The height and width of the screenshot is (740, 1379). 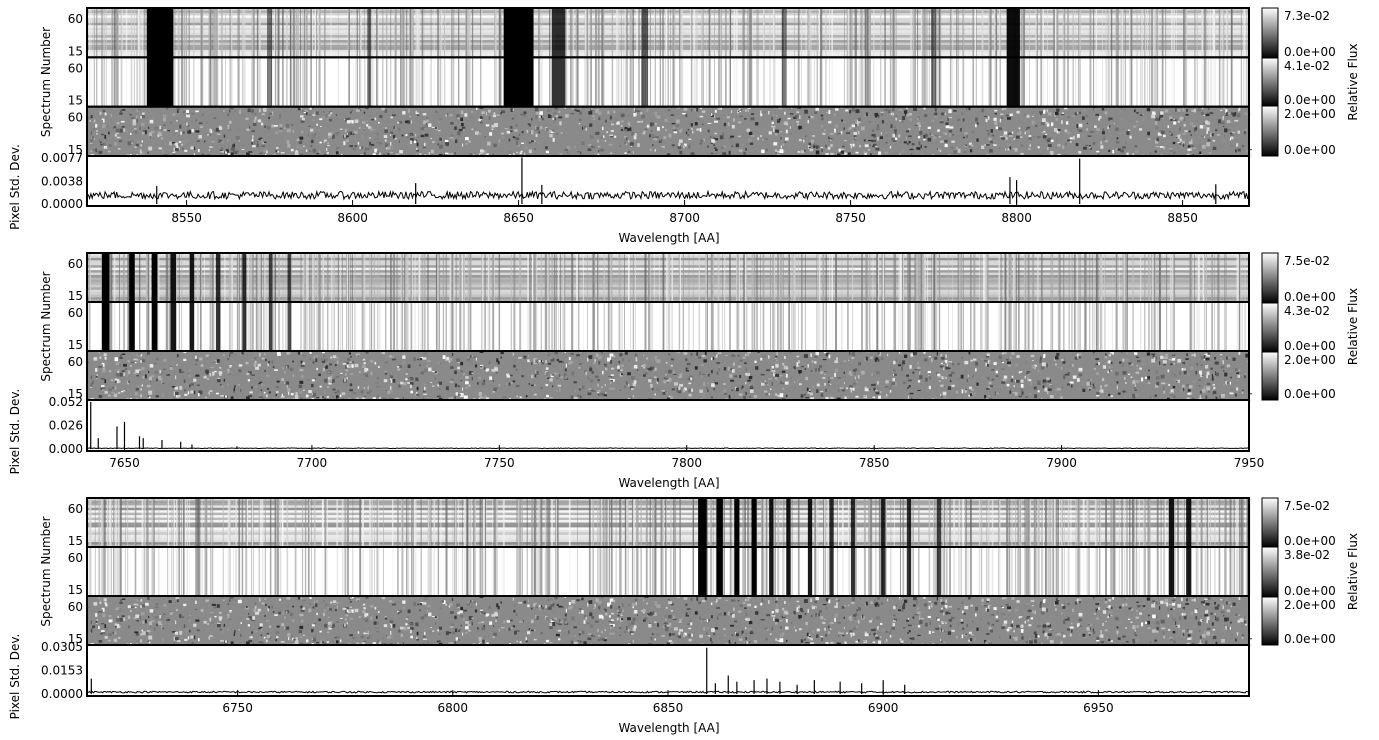 What do you see at coordinates (686, 463) in the screenshot?
I see `xtick-label: 7800` at bounding box center [686, 463].